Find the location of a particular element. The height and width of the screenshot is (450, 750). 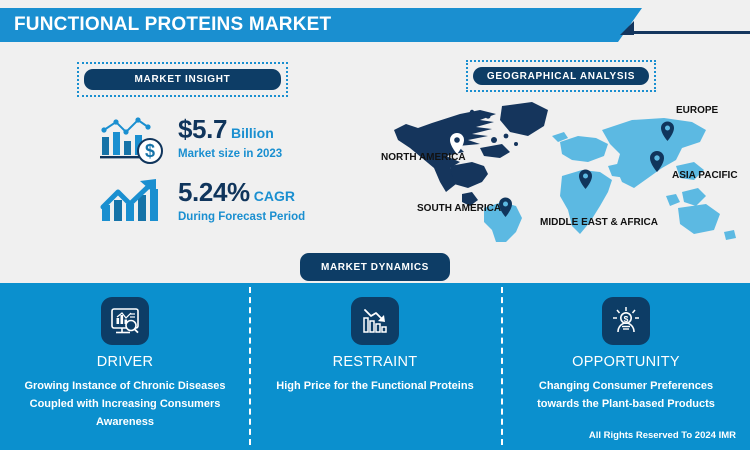

header: FUNCTIONAL PROTEINS MARKET is located at coordinates (375, 25).